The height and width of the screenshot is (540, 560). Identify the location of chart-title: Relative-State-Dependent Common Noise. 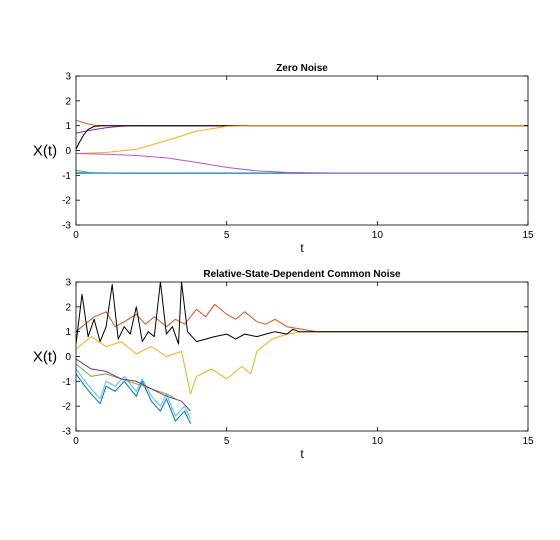
(302, 274).